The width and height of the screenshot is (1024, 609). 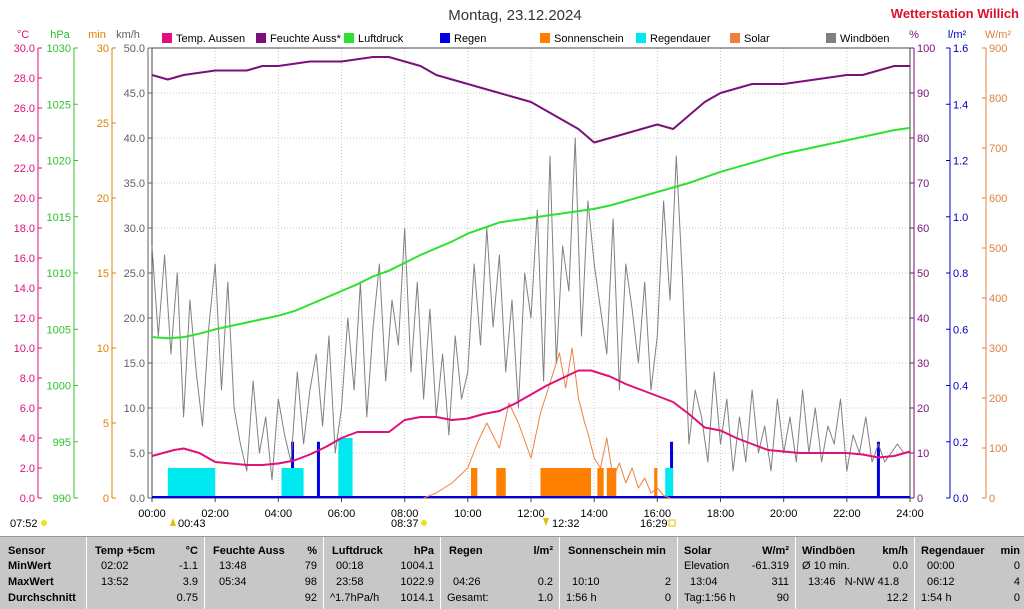 I want to click on hum-axis-tick-label: 0, so click(x=920, y=499).